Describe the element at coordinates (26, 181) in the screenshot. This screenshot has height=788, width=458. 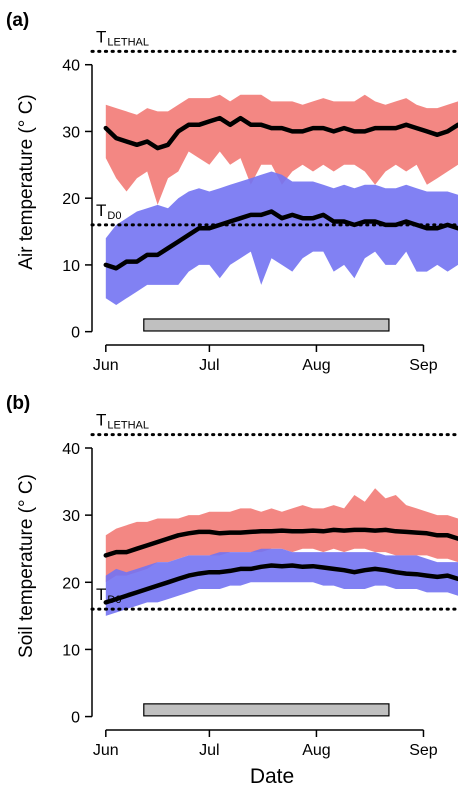
I see `y-axis-title: Air temperature (° C)` at that location.